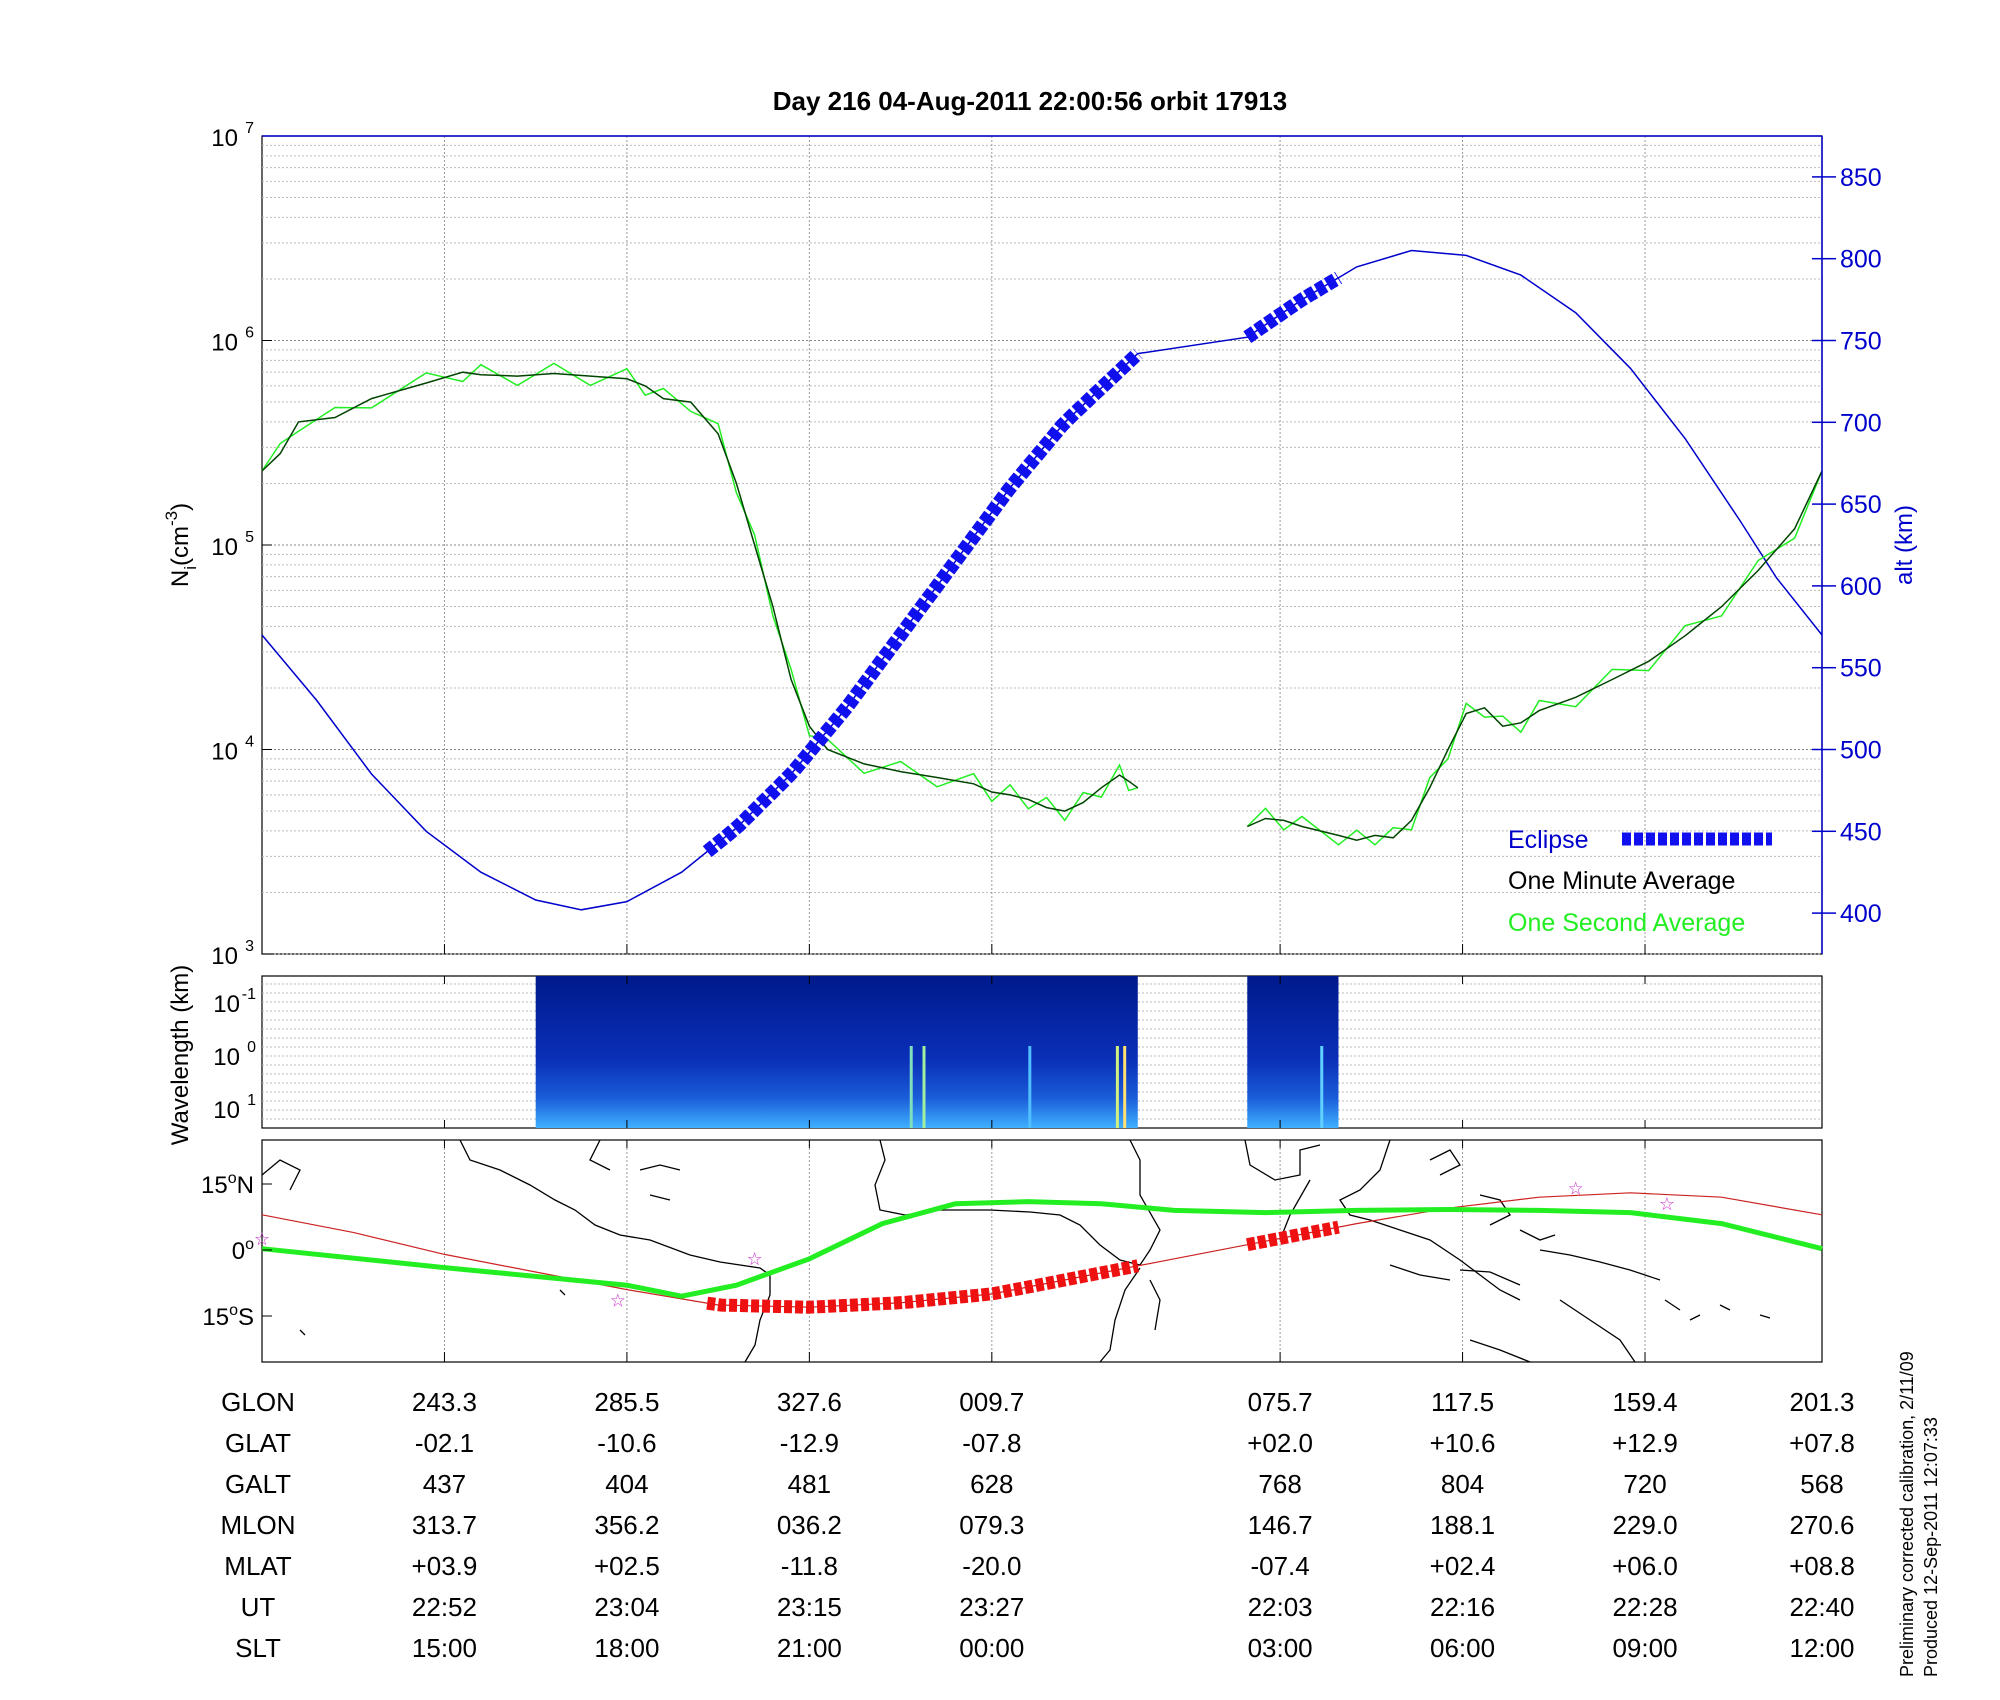  Describe the element at coordinates (1280, 1525) in the screenshot. I see `table-cell: 146.7` at that location.